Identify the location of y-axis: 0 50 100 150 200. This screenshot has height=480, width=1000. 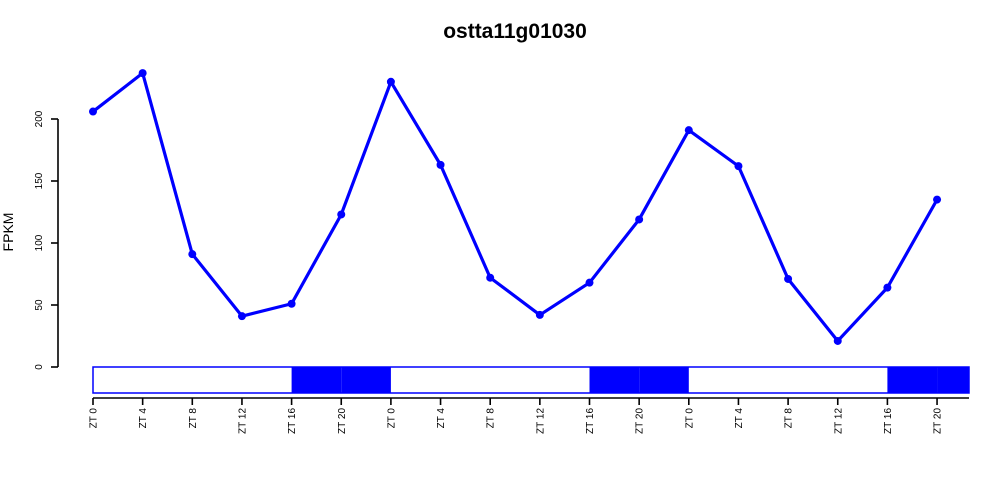
(46, 240).